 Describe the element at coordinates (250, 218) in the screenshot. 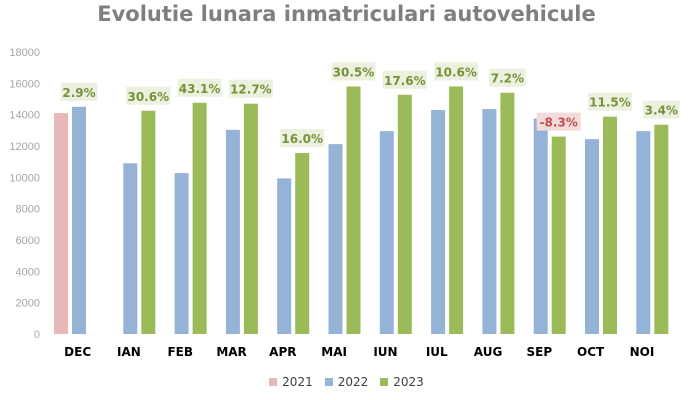

I see `bar-2023-MAR` at that location.